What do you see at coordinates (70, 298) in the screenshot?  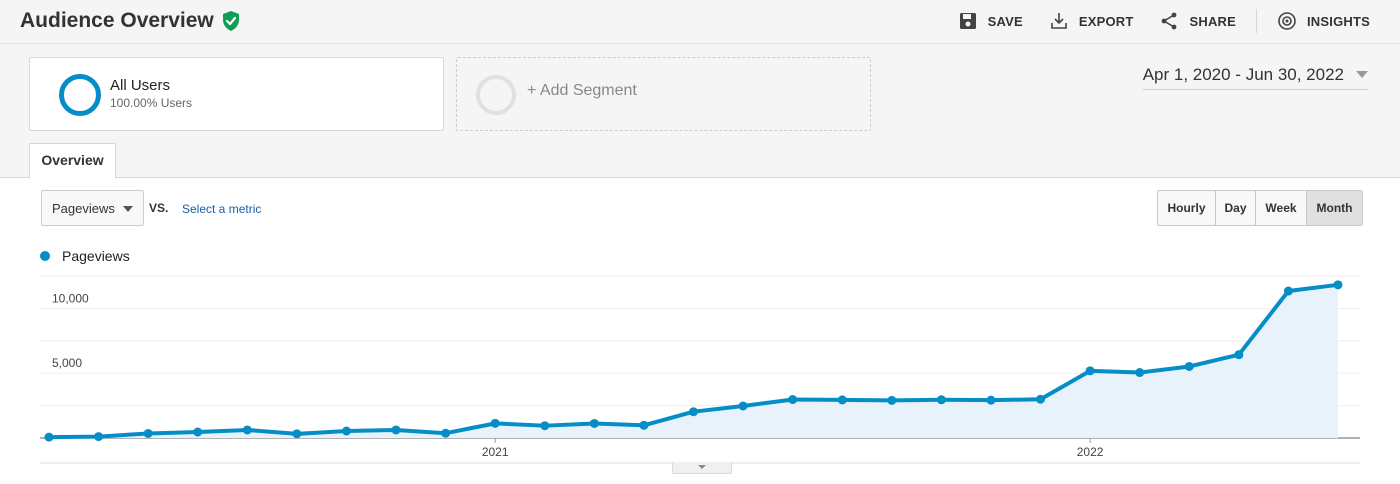 I see `y-tick-label: 10,000` at bounding box center [70, 298].